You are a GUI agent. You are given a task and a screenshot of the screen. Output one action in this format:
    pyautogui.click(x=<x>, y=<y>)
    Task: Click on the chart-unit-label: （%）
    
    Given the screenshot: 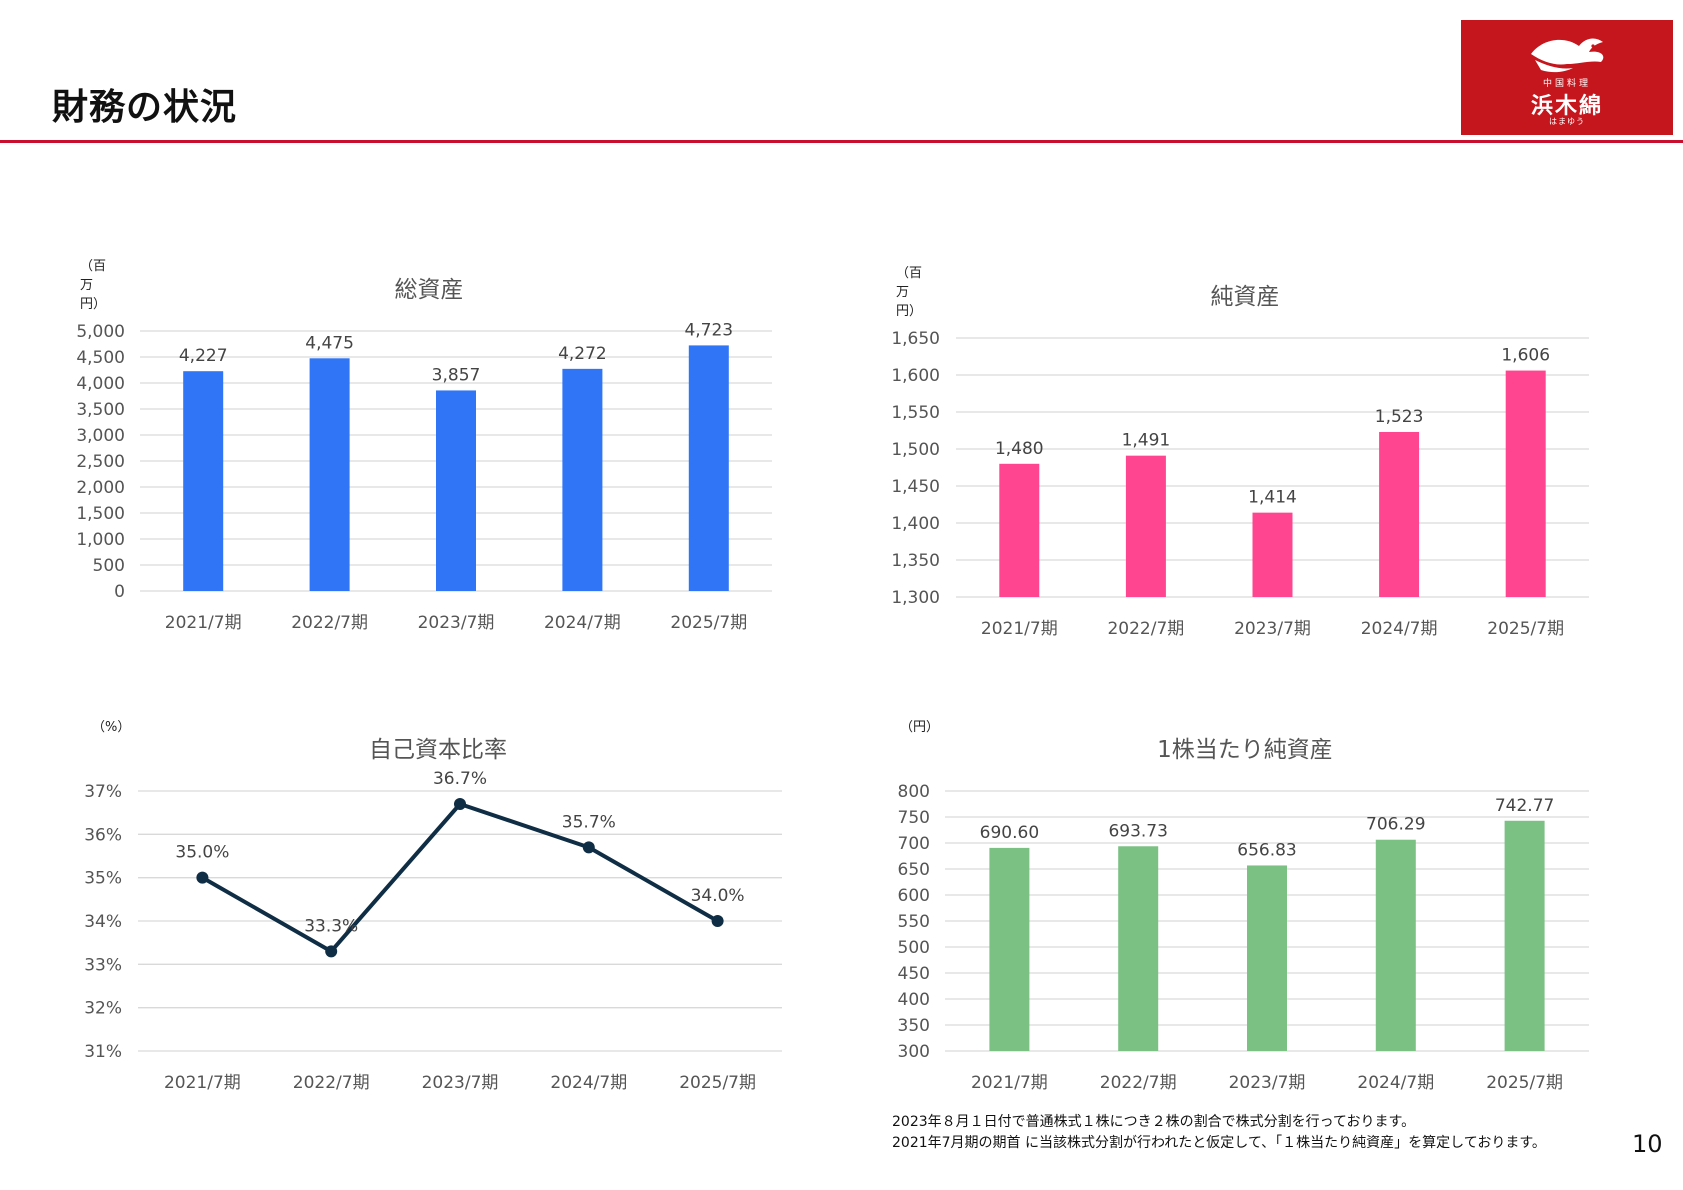 What is the action you would take?
    pyautogui.click(x=111, y=727)
    